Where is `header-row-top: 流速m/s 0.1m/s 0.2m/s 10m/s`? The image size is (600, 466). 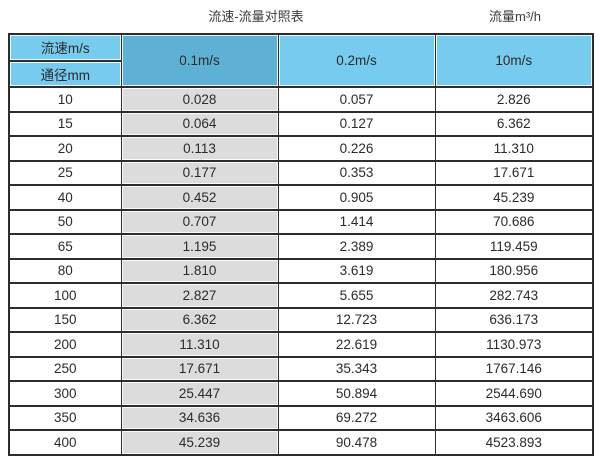
header-row-top: 流速m/s 0.1m/s 0.2m/s 10m/s is located at coordinates (301, 60).